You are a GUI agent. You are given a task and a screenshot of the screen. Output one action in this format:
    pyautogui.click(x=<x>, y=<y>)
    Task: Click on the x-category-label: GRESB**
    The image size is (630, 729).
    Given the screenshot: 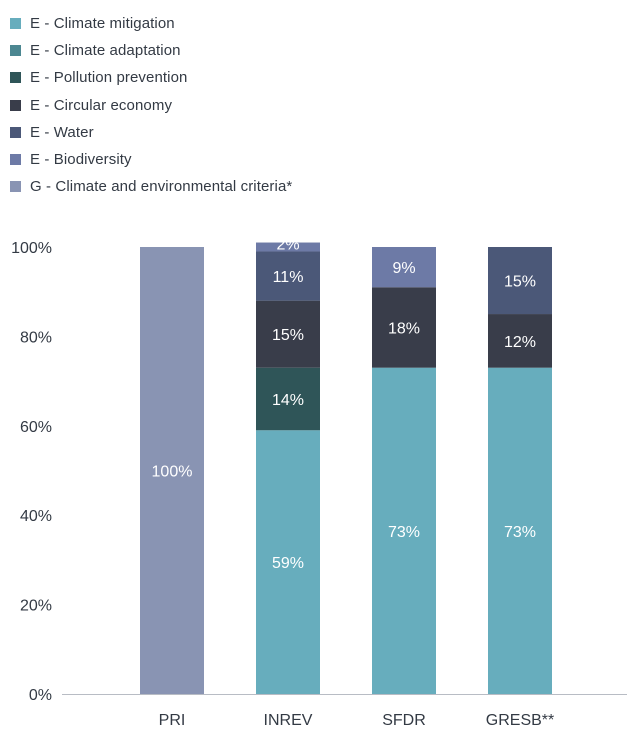 What is the action you would take?
    pyautogui.click(x=520, y=720)
    